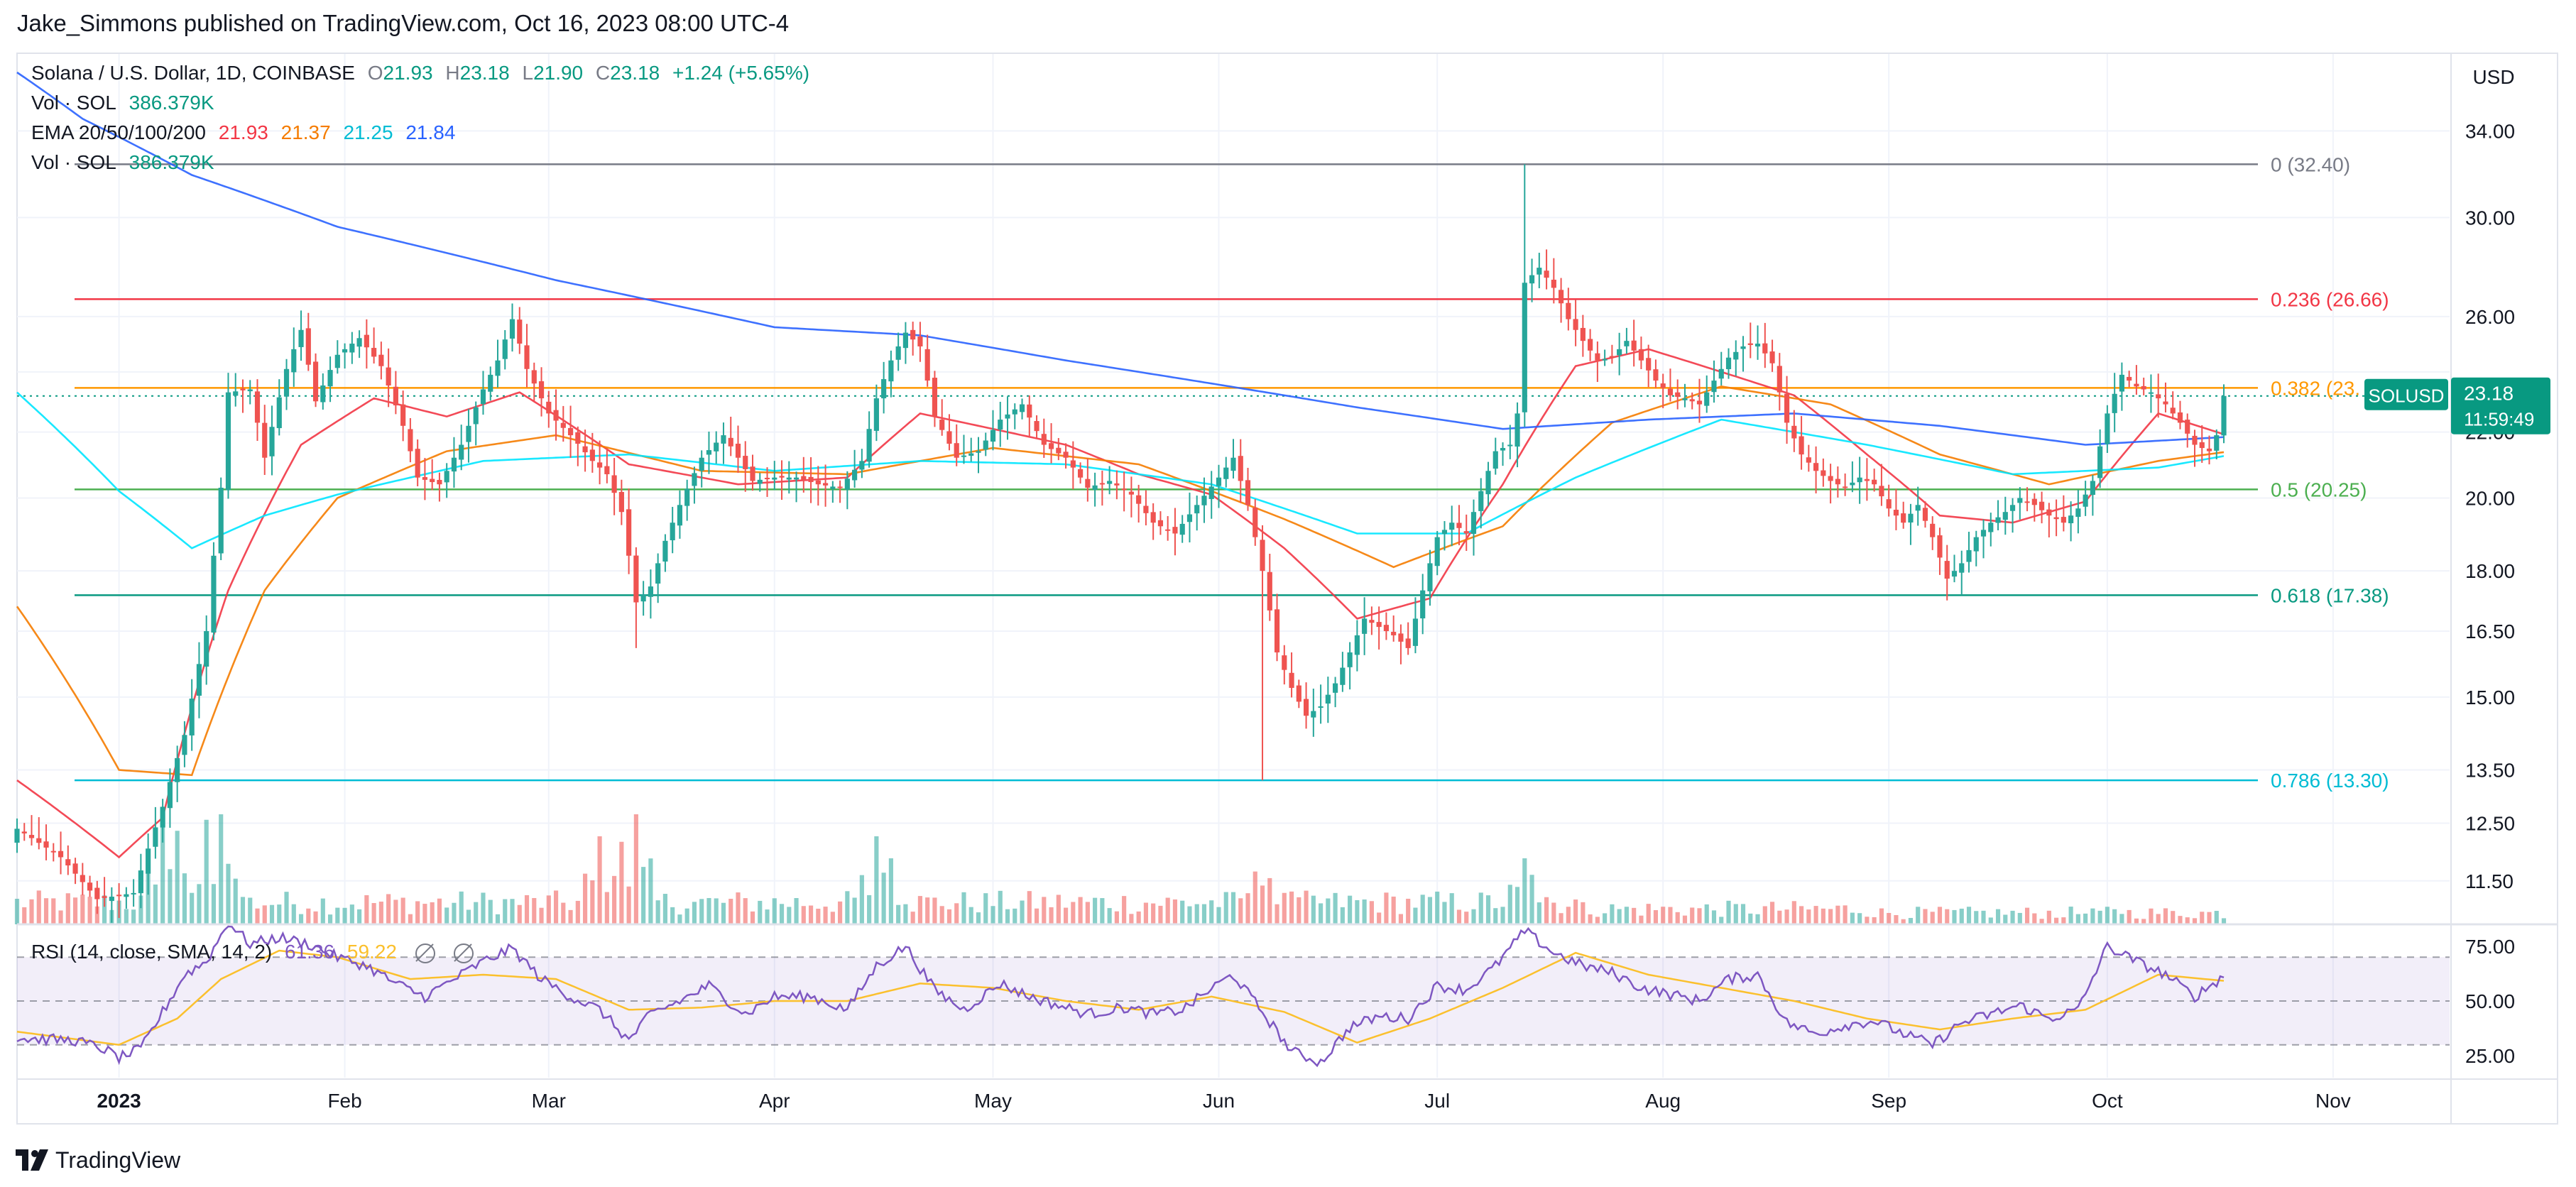 The width and height of the screenshot is (2576, 1187). I want to click on hidden-eye-icon, so click(425, 953).